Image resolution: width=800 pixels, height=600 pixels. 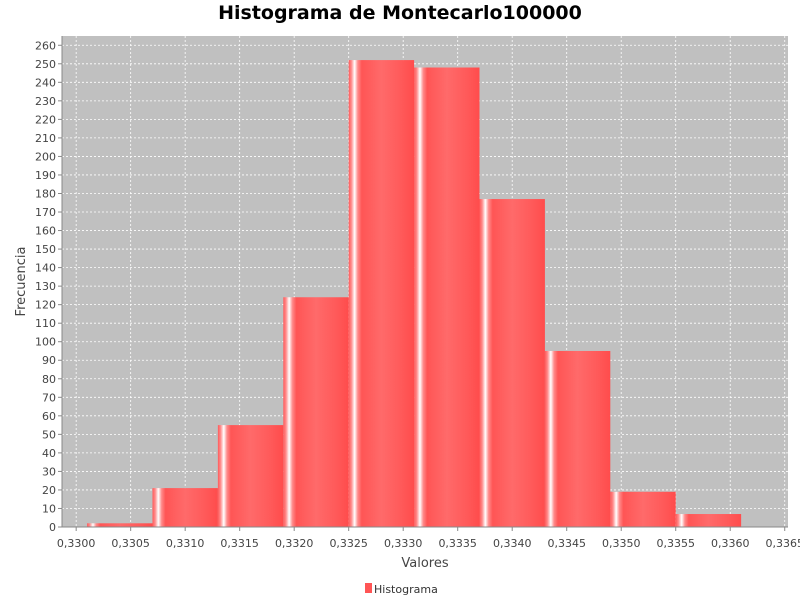 What do you see at coordinates (21, 282) in the screenshot?
I see `y-axis-label: Frecuencia` at bounding box center [21, 282].